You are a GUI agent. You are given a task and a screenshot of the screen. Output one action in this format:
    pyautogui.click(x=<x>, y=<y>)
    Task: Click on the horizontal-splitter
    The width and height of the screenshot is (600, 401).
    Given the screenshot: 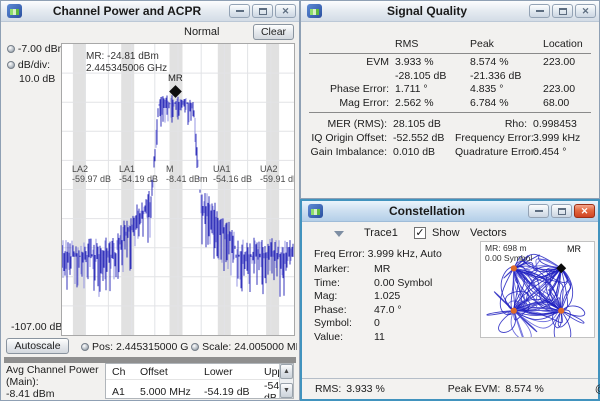 What is the action you would take?
    pyautogui.click(x=150, y=360)
    